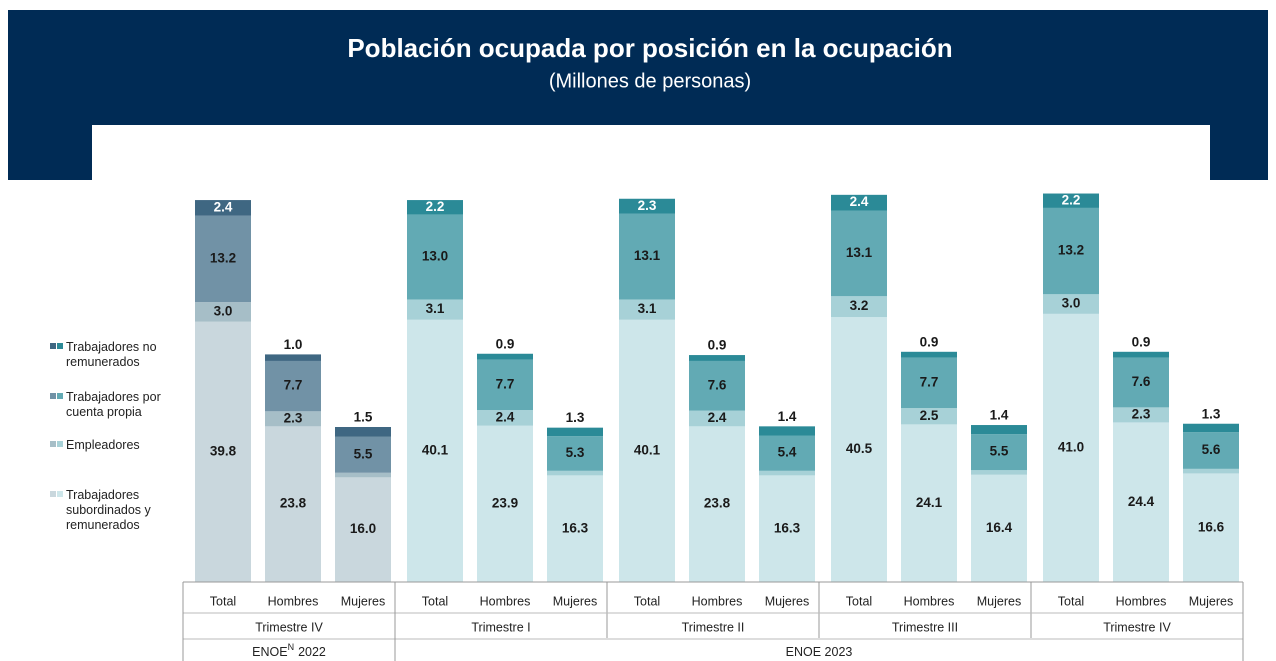 This screenshot has width=1276, height=661. Describe the element at coordinates (787, 416) in the screenshot. I see `value-label: 1.4` at that location.